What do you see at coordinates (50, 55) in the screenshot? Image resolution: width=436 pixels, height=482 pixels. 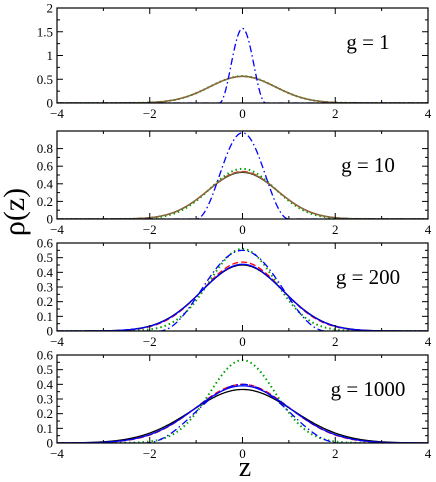 I see `y-tick-label: 1` at bounding box center [50, 55].